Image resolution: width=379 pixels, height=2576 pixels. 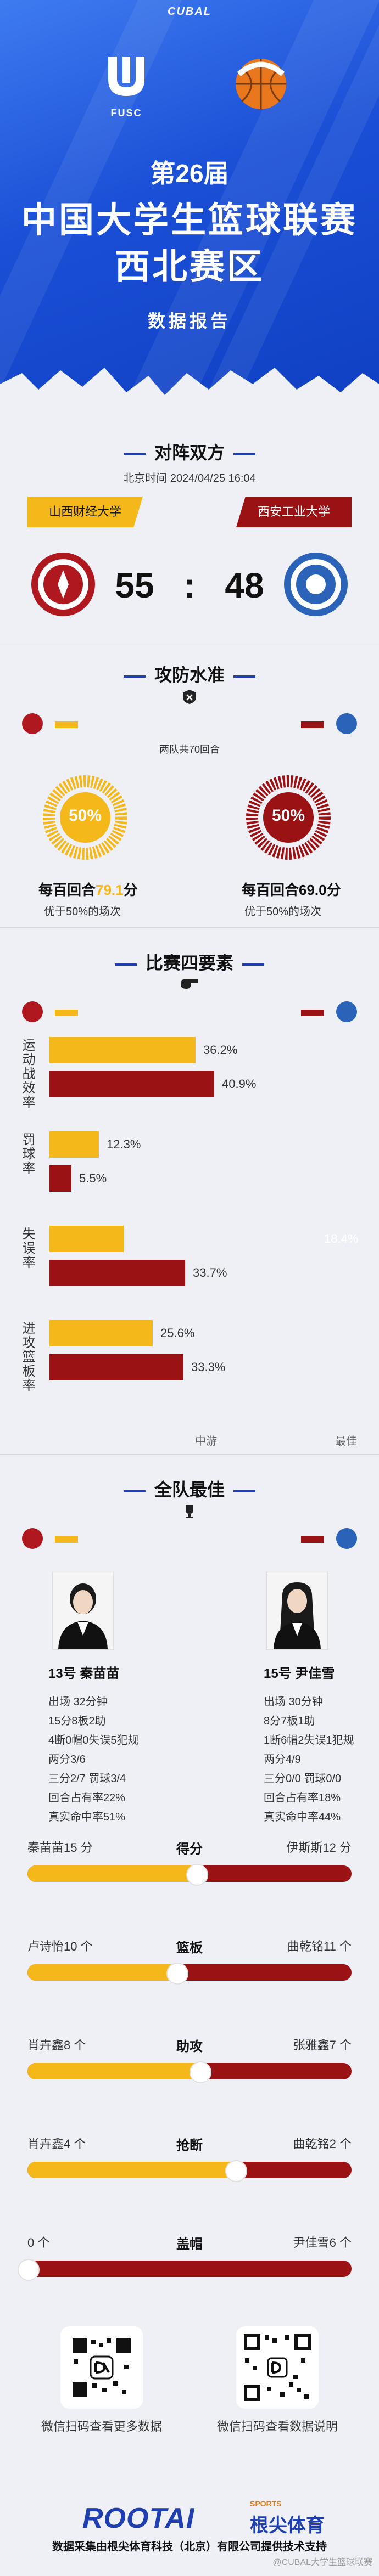 I want to click on away-leader-label: 伊斯斯12 分, so click(x=319, y=1848).